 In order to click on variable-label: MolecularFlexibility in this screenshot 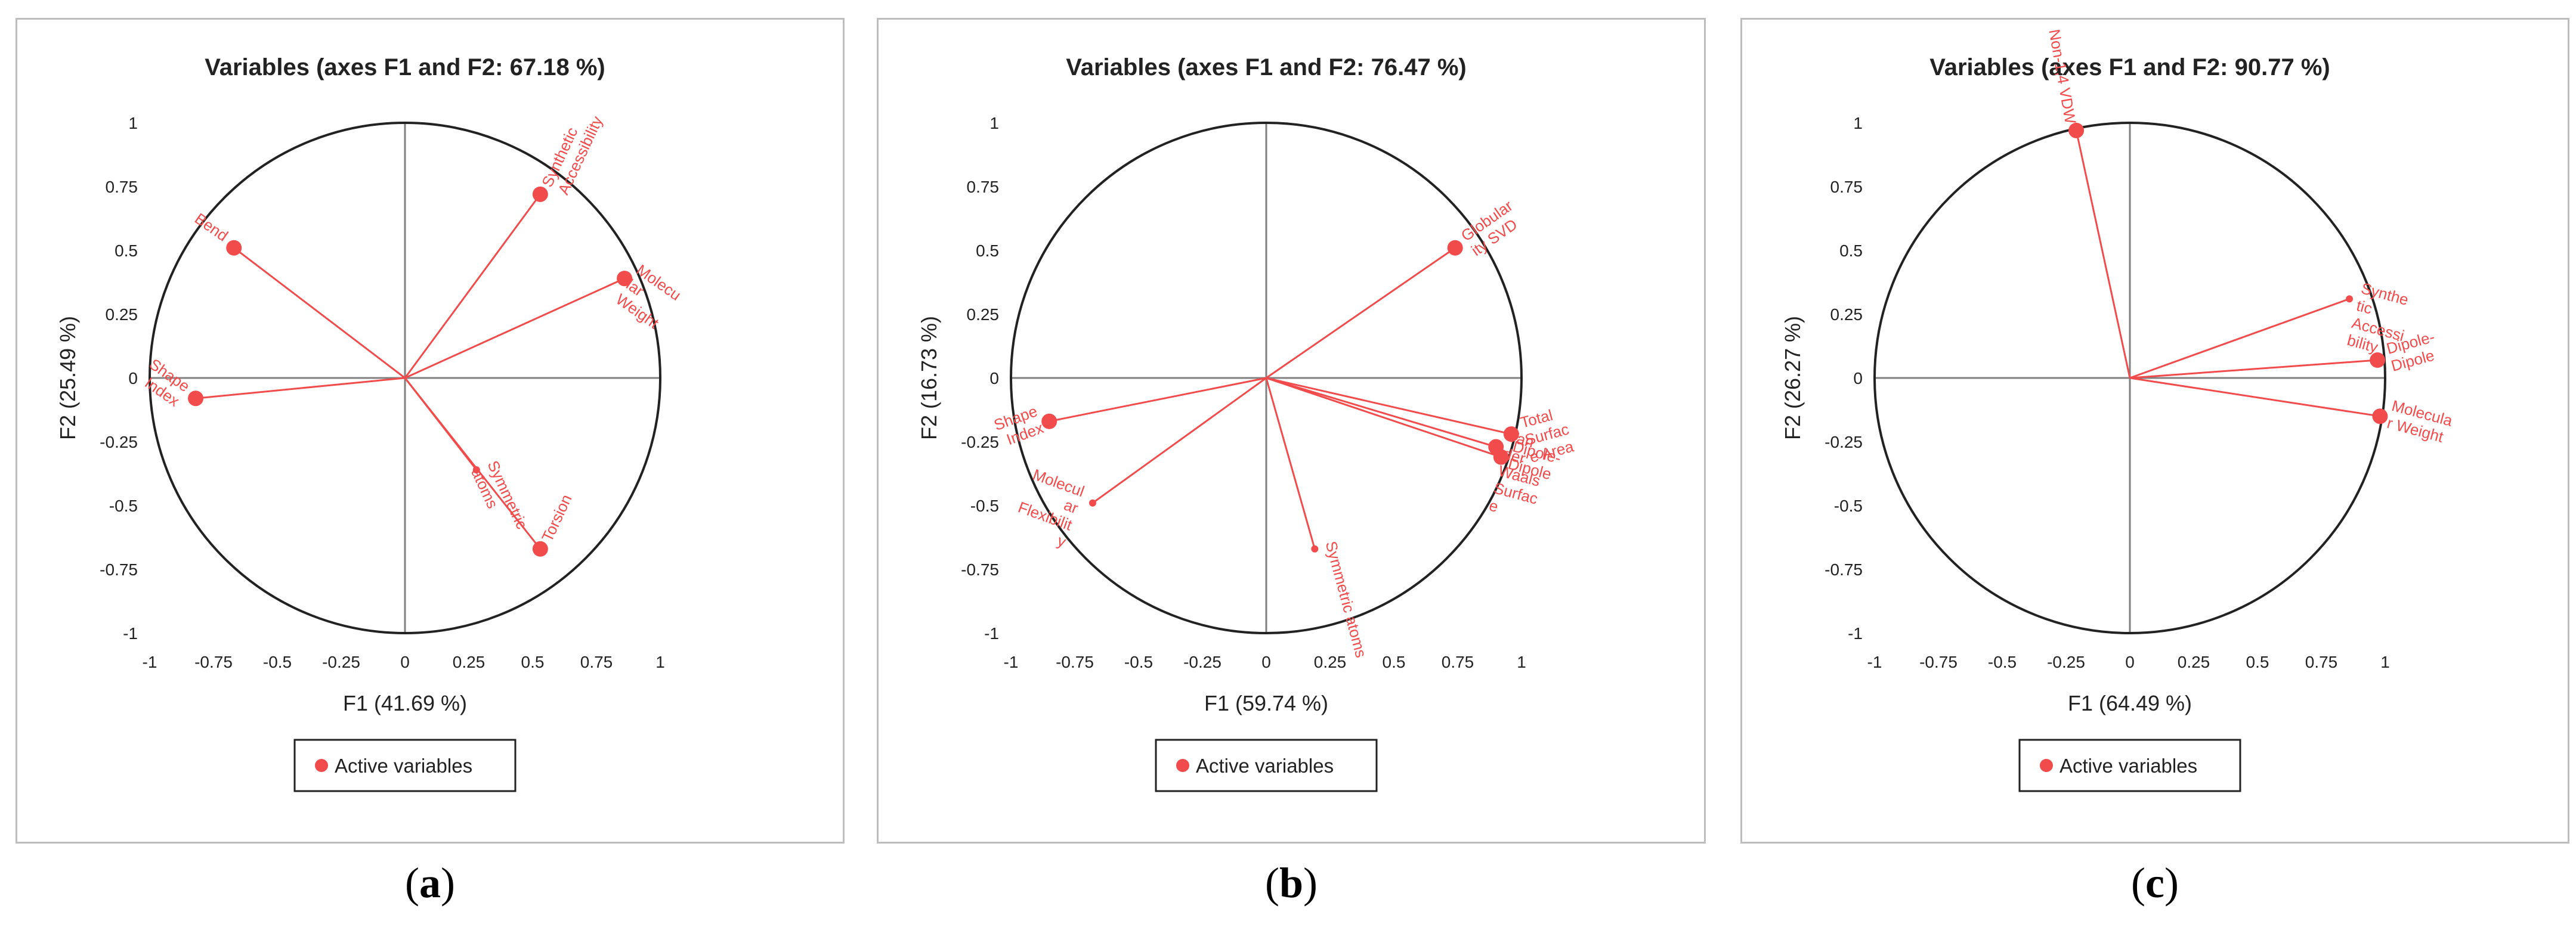, I will do `click(1048, 508)`.